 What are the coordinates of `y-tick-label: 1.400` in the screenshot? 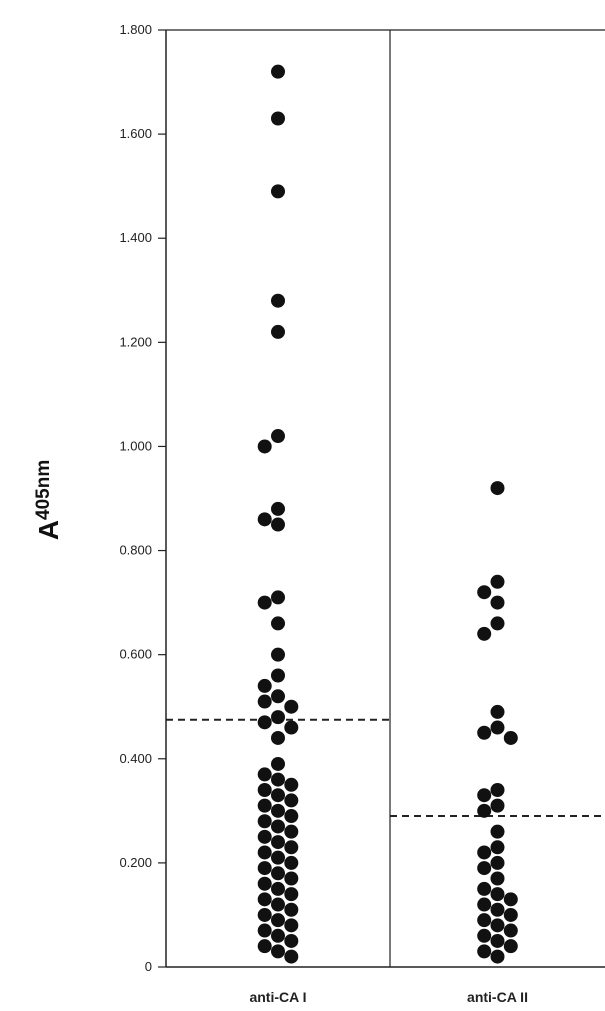 It's located at (135, 237).